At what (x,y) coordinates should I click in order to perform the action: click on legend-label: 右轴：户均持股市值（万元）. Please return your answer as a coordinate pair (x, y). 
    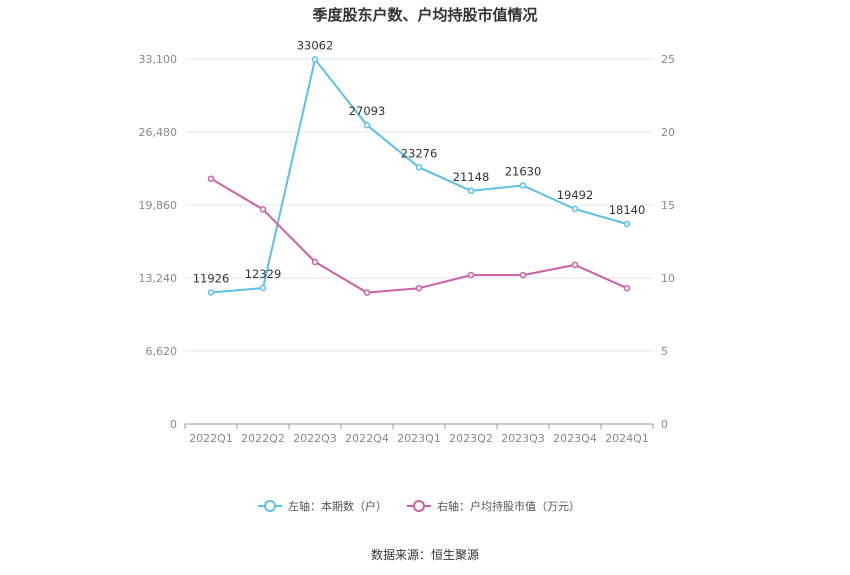
    Looking at the image, I should click on (508, 506).